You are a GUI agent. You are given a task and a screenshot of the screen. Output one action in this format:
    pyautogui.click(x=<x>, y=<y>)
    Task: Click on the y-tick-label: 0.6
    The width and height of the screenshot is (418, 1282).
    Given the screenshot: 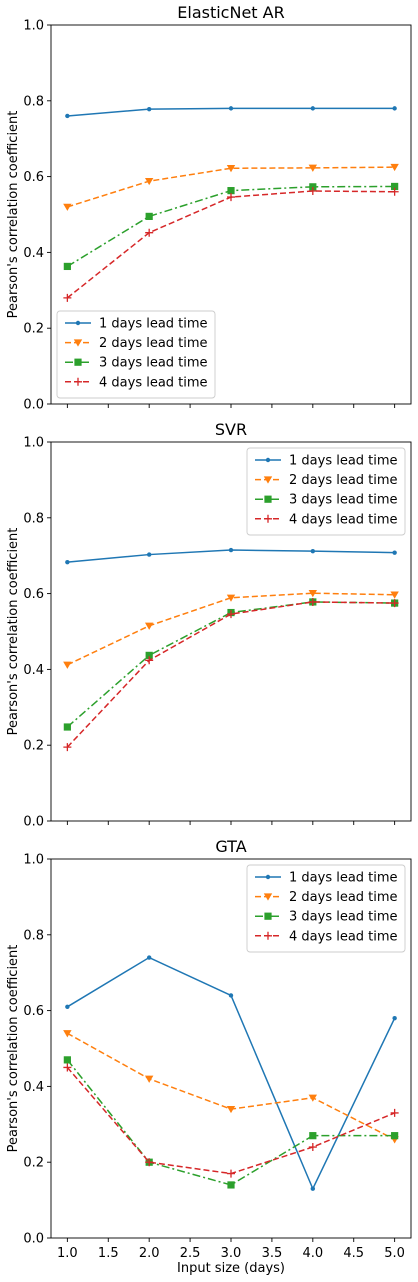 What is the action you would take?
    pyautogui.click(x=33, y=177)
    